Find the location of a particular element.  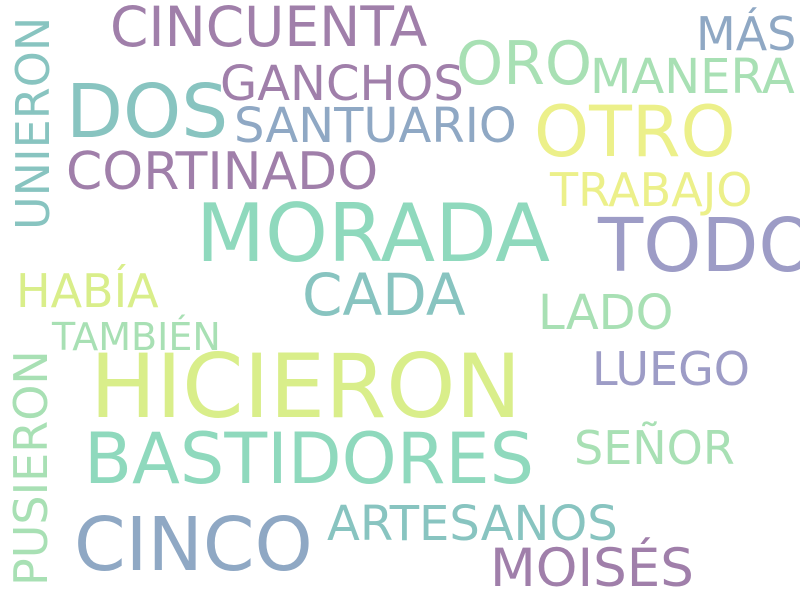

word-santuario: SANTUARIO is located at coordinates (375, 126).